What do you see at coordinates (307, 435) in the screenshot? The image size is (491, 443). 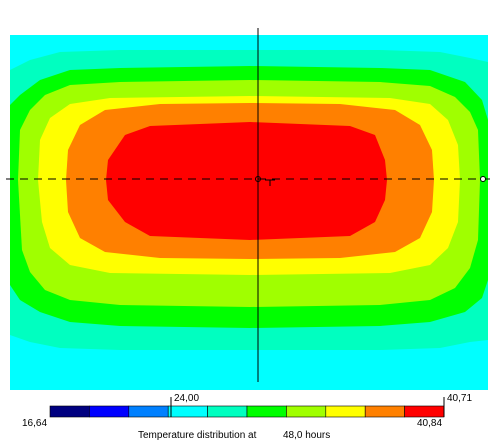 I see `time-value: 48,0 hours` at bounding box center [307, 435].